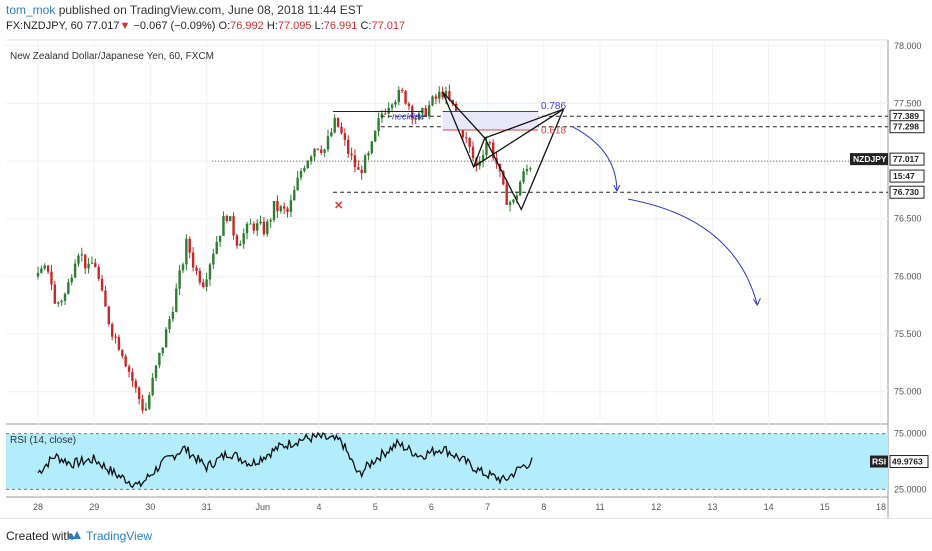 The height and width of the screenshot is (551, 932). What do you see at coordinates (594, 159) in the screenshot?
I see `projection-arrow` at bounding box center [594, 159].